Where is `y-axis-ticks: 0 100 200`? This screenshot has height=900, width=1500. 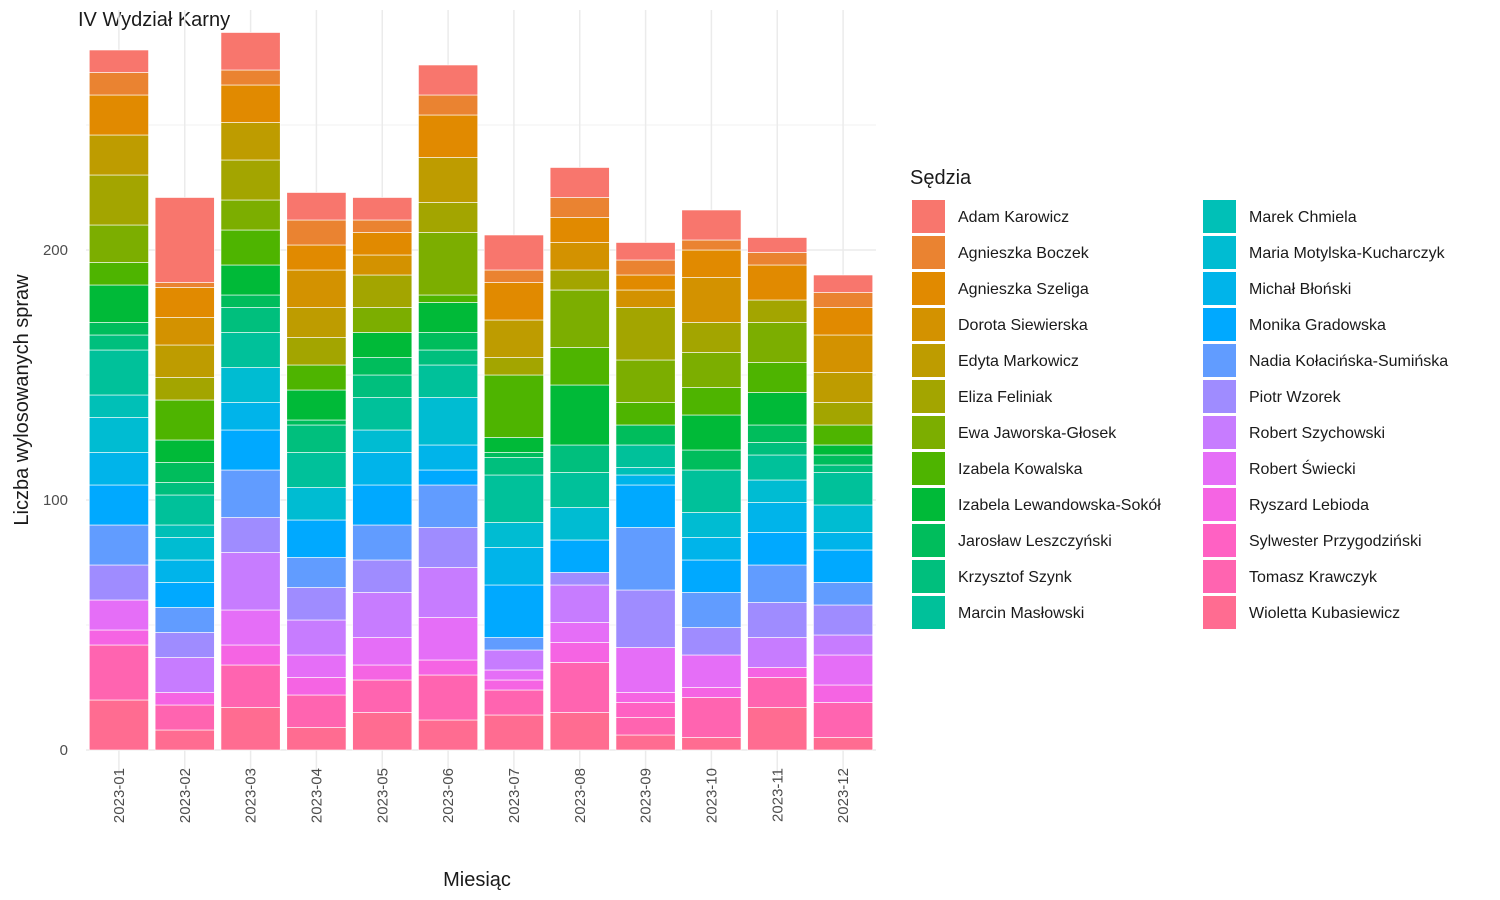
y-axis-ticks: 0 100 200 is located at coordinates (55, 500).